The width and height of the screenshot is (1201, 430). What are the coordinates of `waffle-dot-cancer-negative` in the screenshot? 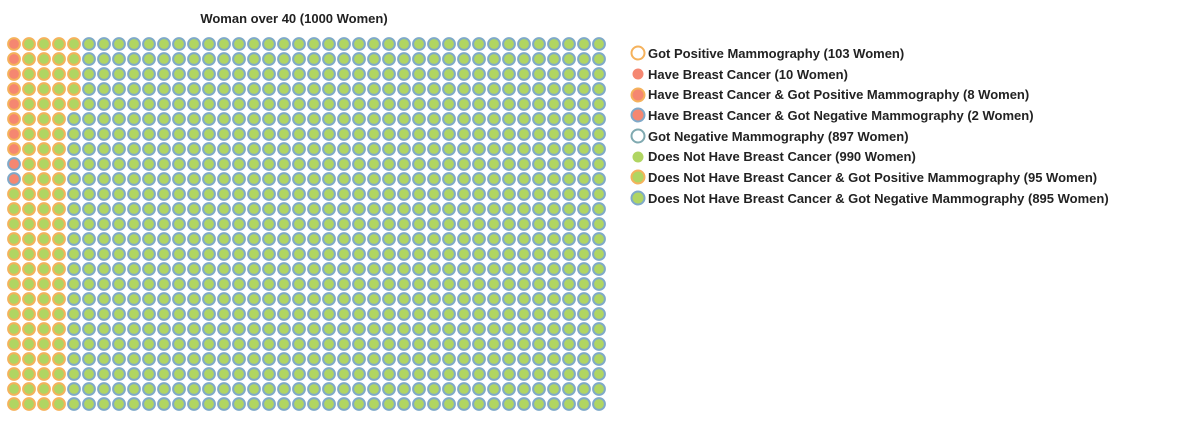 It's located at (14, 179).